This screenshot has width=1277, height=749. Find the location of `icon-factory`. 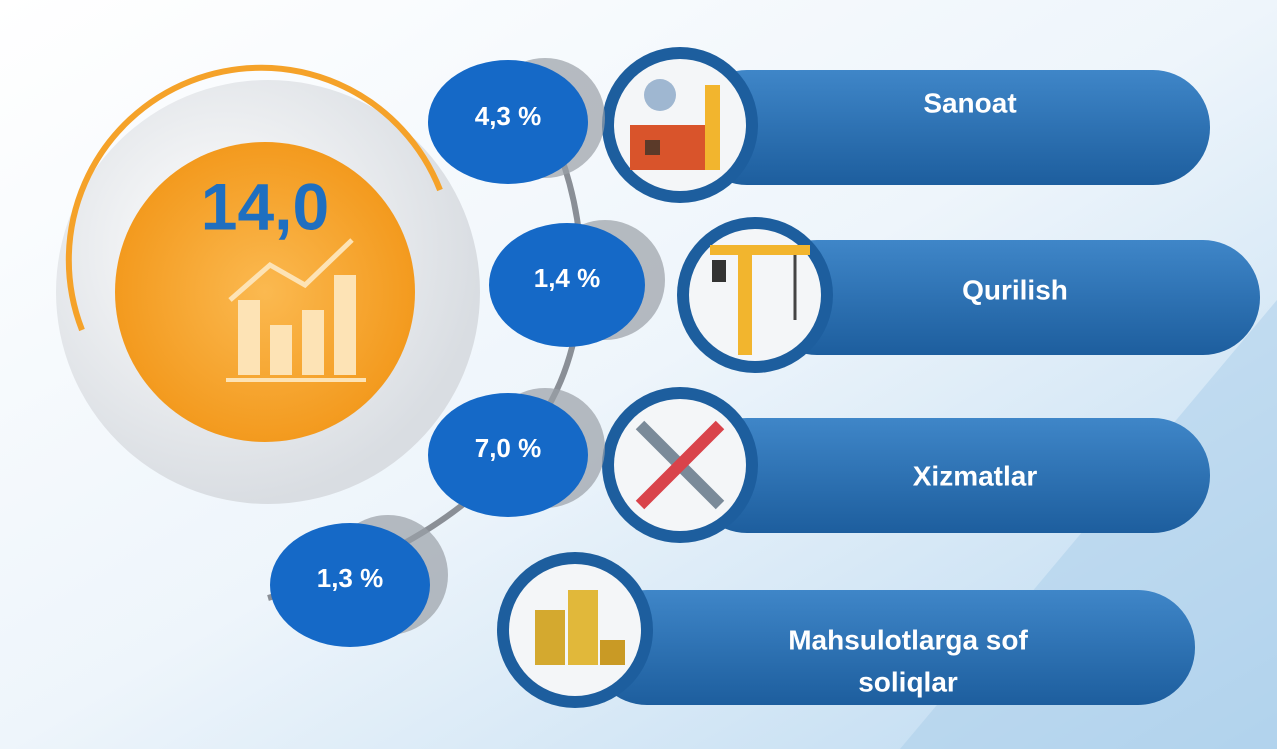

icon-factory is located at coordinates (680, 125).